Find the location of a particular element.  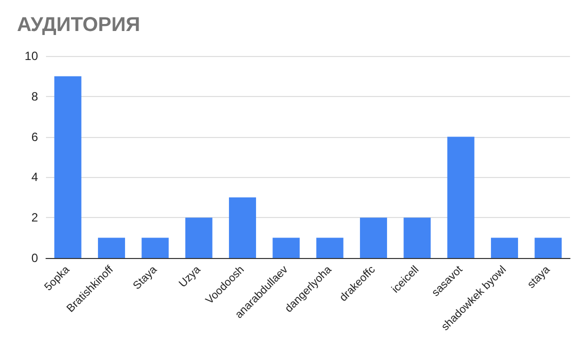

y-tick-label: 10 is located at coordinates (31, 56).